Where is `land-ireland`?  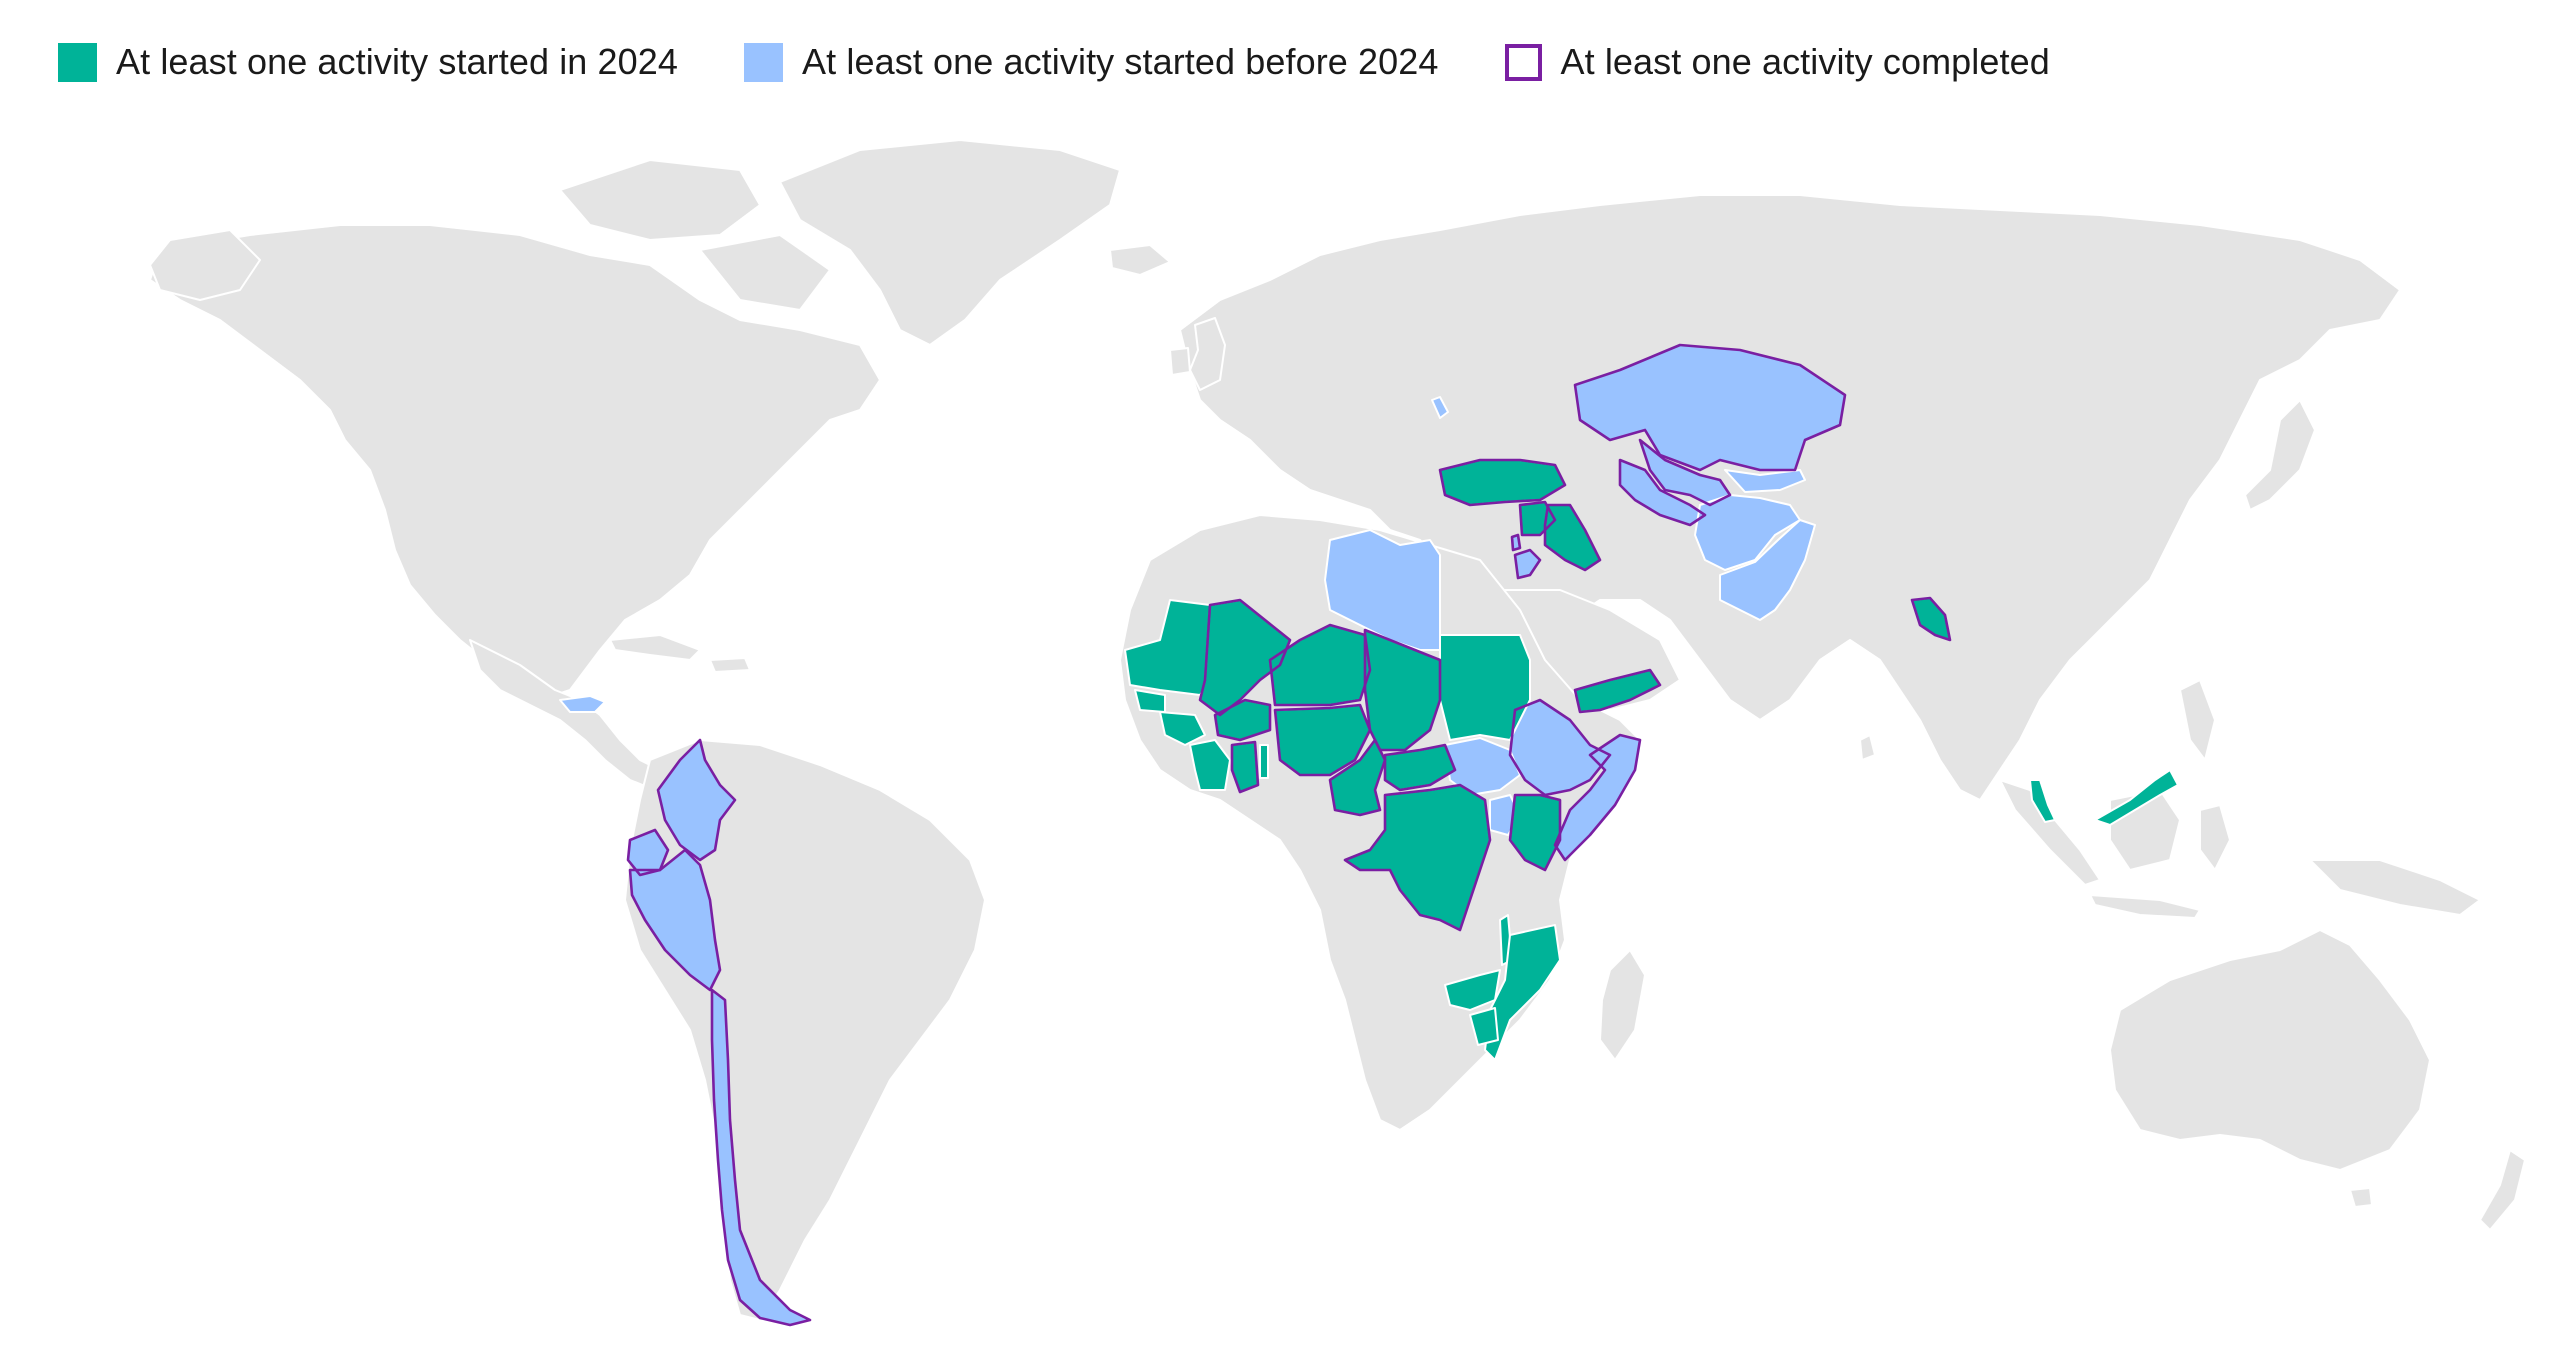 land-ireland is located at coordinates (1180, 361).